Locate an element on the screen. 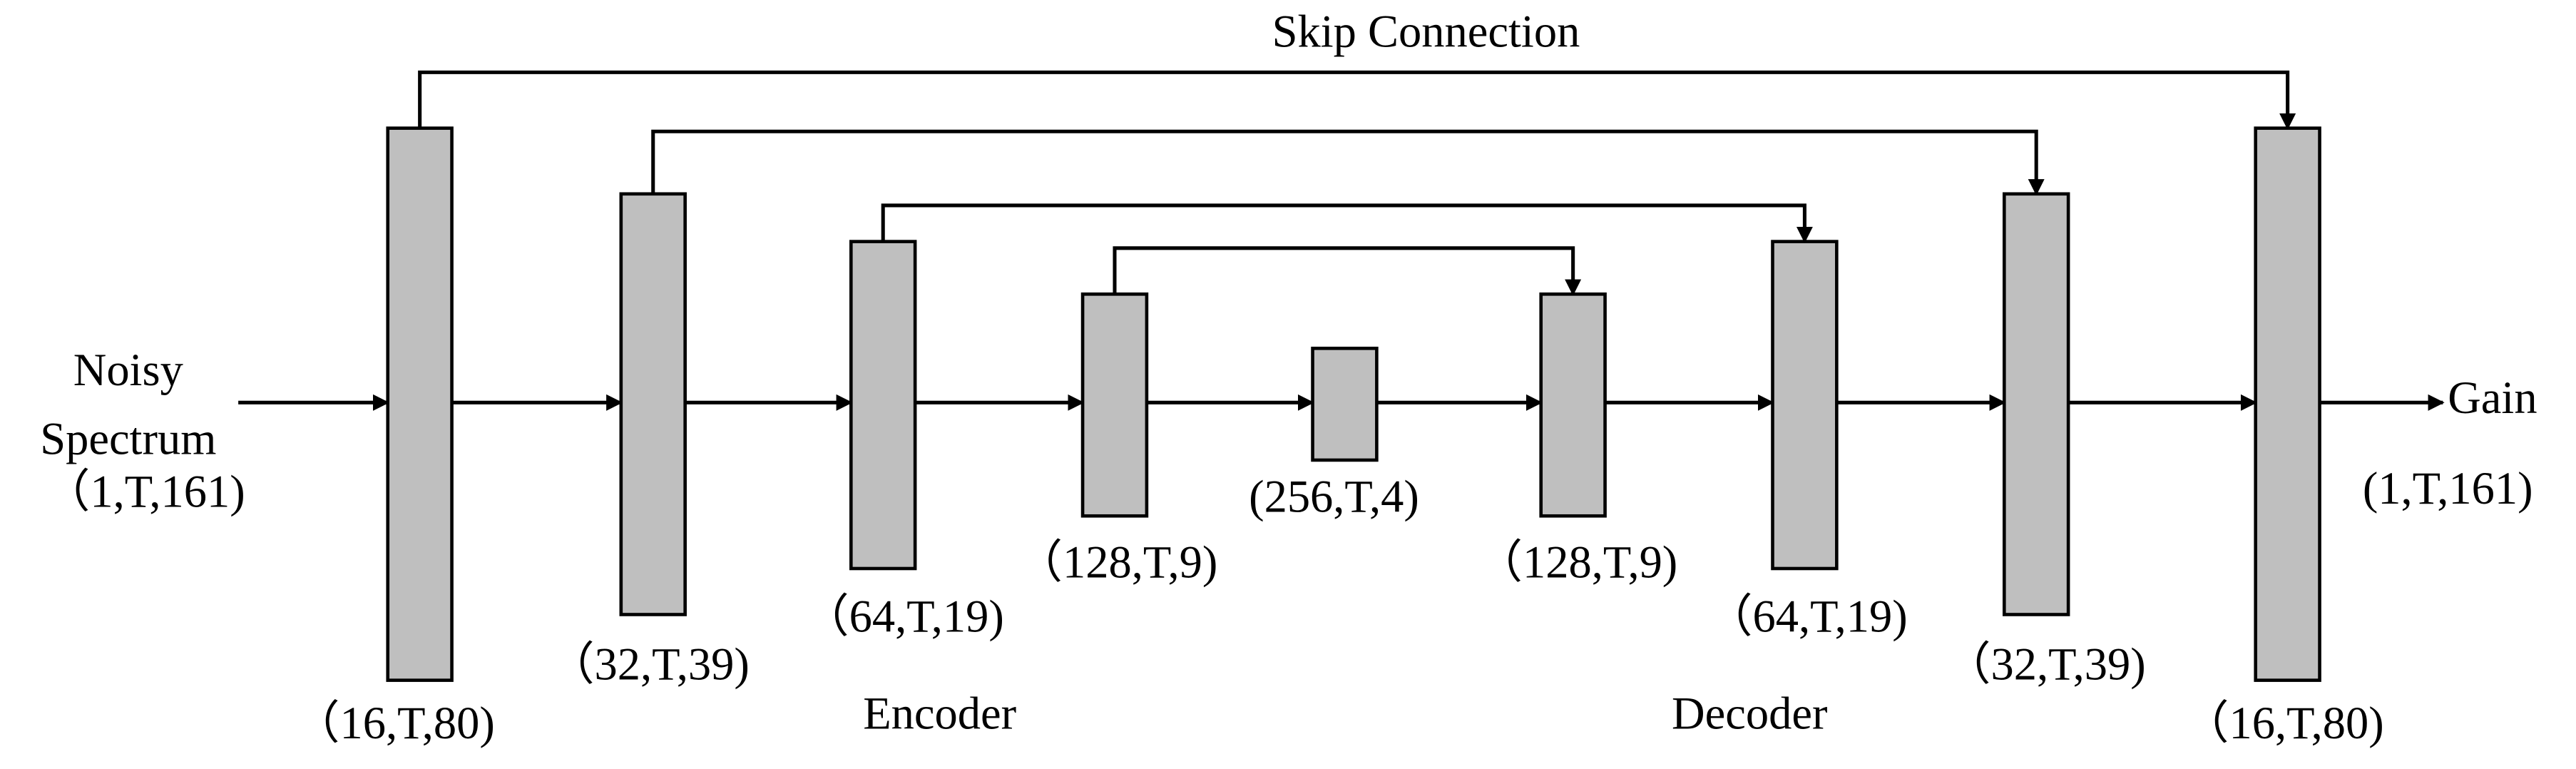 The width and height of the screenshot is (2576, 769). block-shape: (256,T,4) is located at coordinates (1334, 496).